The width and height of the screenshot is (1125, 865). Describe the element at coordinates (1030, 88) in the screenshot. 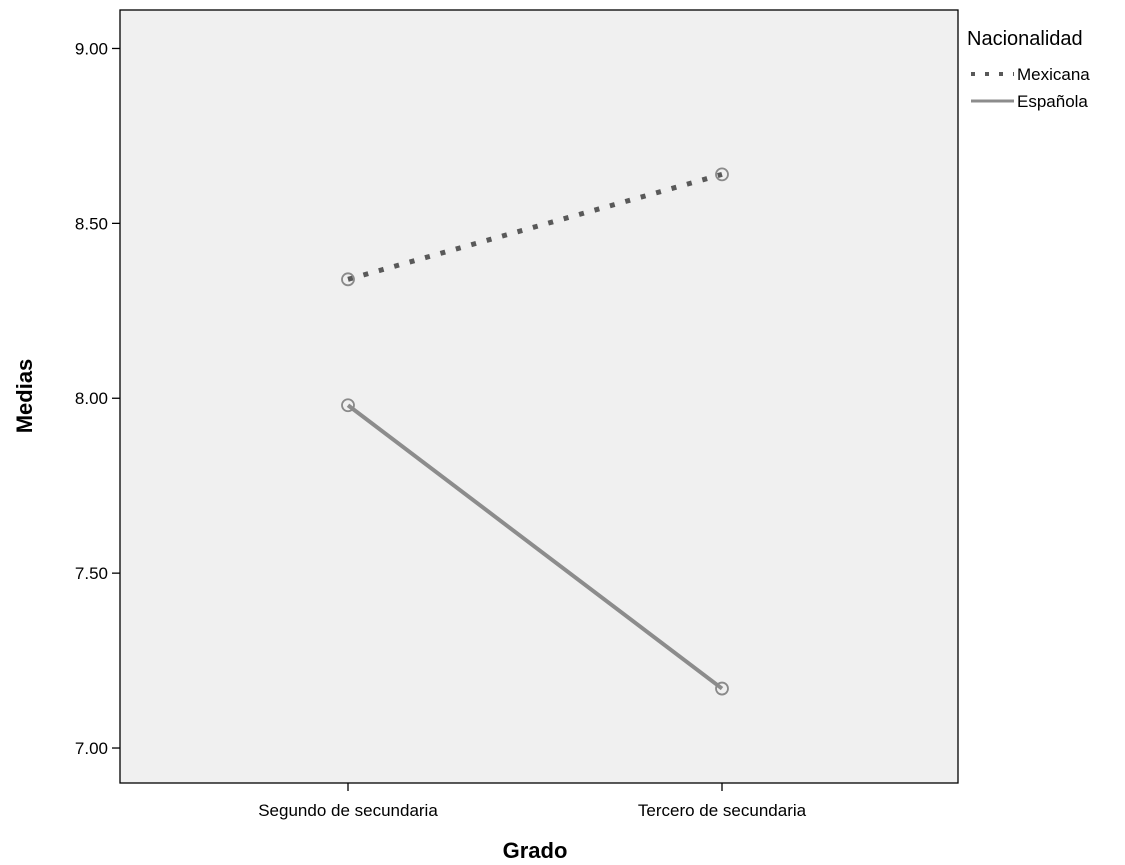

I see `legend: Mexicana Española` at that location.